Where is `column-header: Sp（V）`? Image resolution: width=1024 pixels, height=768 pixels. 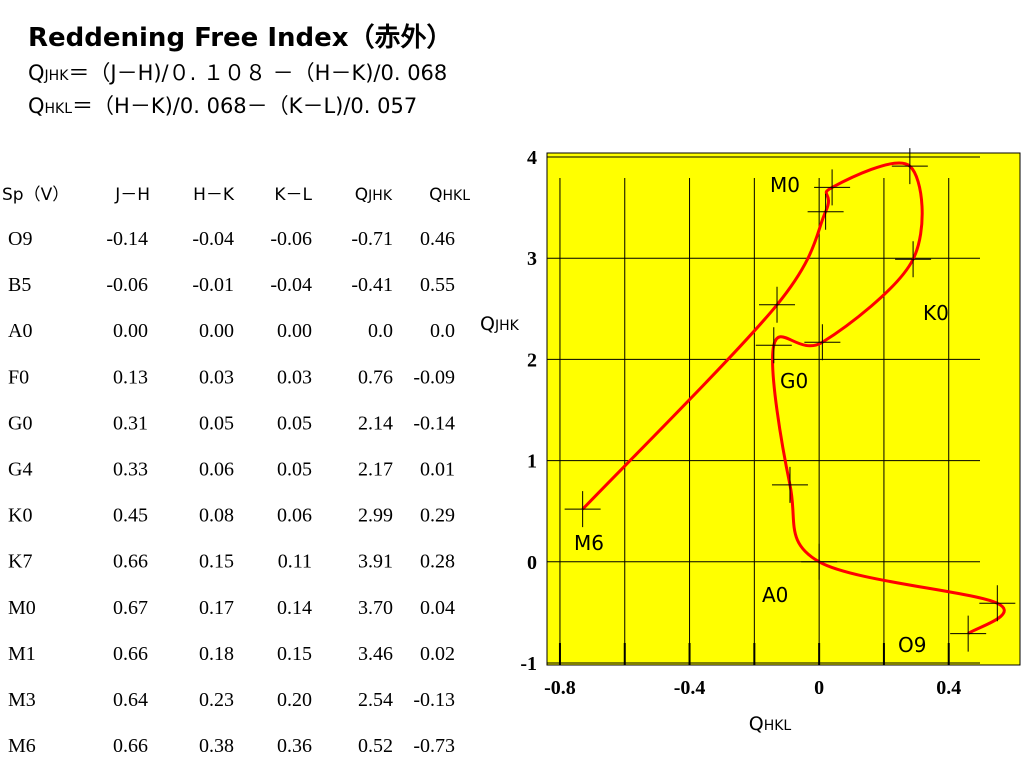 column-header: Sp（V） is located at coordinates (35, 195).